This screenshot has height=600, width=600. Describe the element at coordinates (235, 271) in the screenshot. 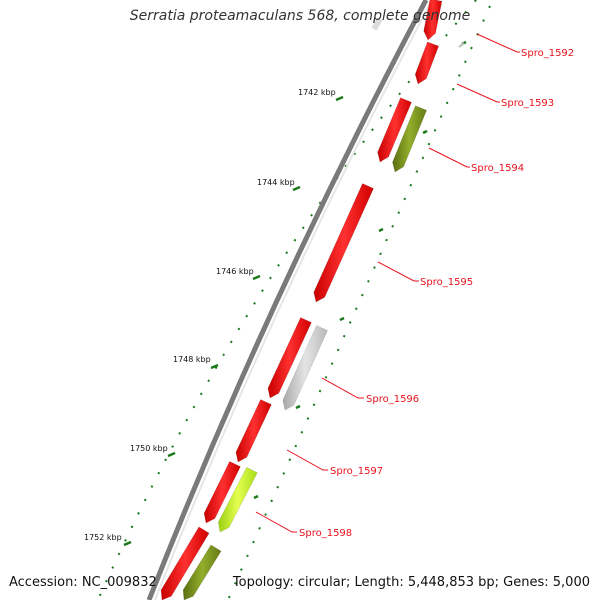

I see `scale-label-1746: 1746 kbp` at that location.